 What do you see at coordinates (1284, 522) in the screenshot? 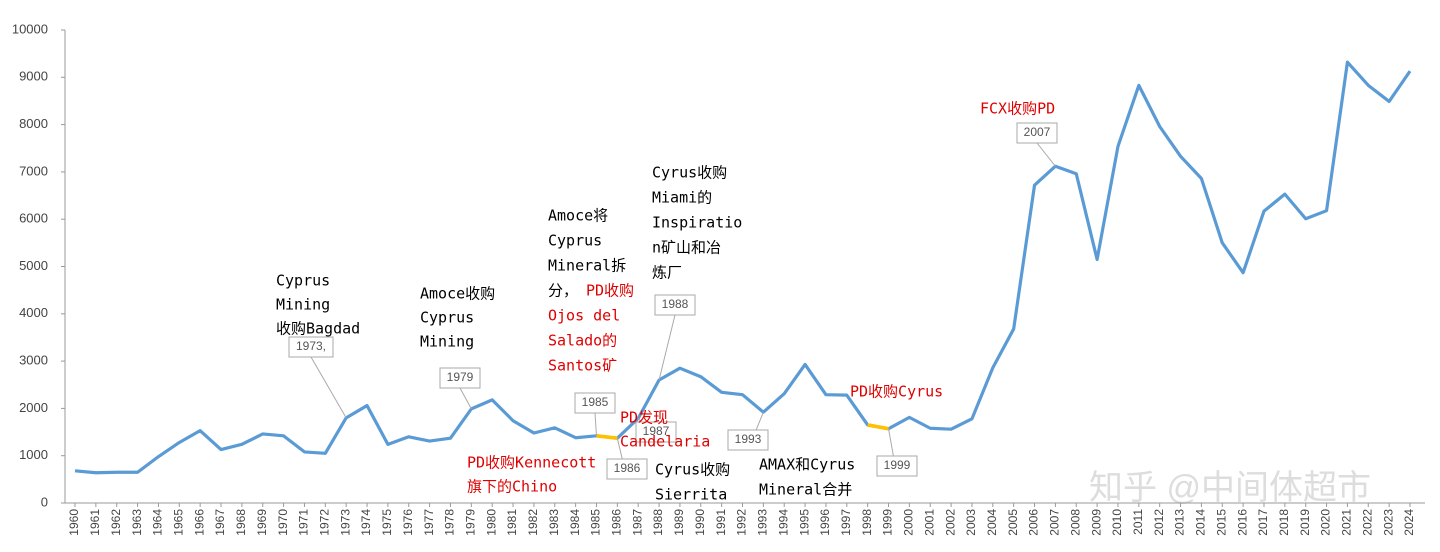
I see `x-tick-label: 2018` at bounding box center [1284, 522].